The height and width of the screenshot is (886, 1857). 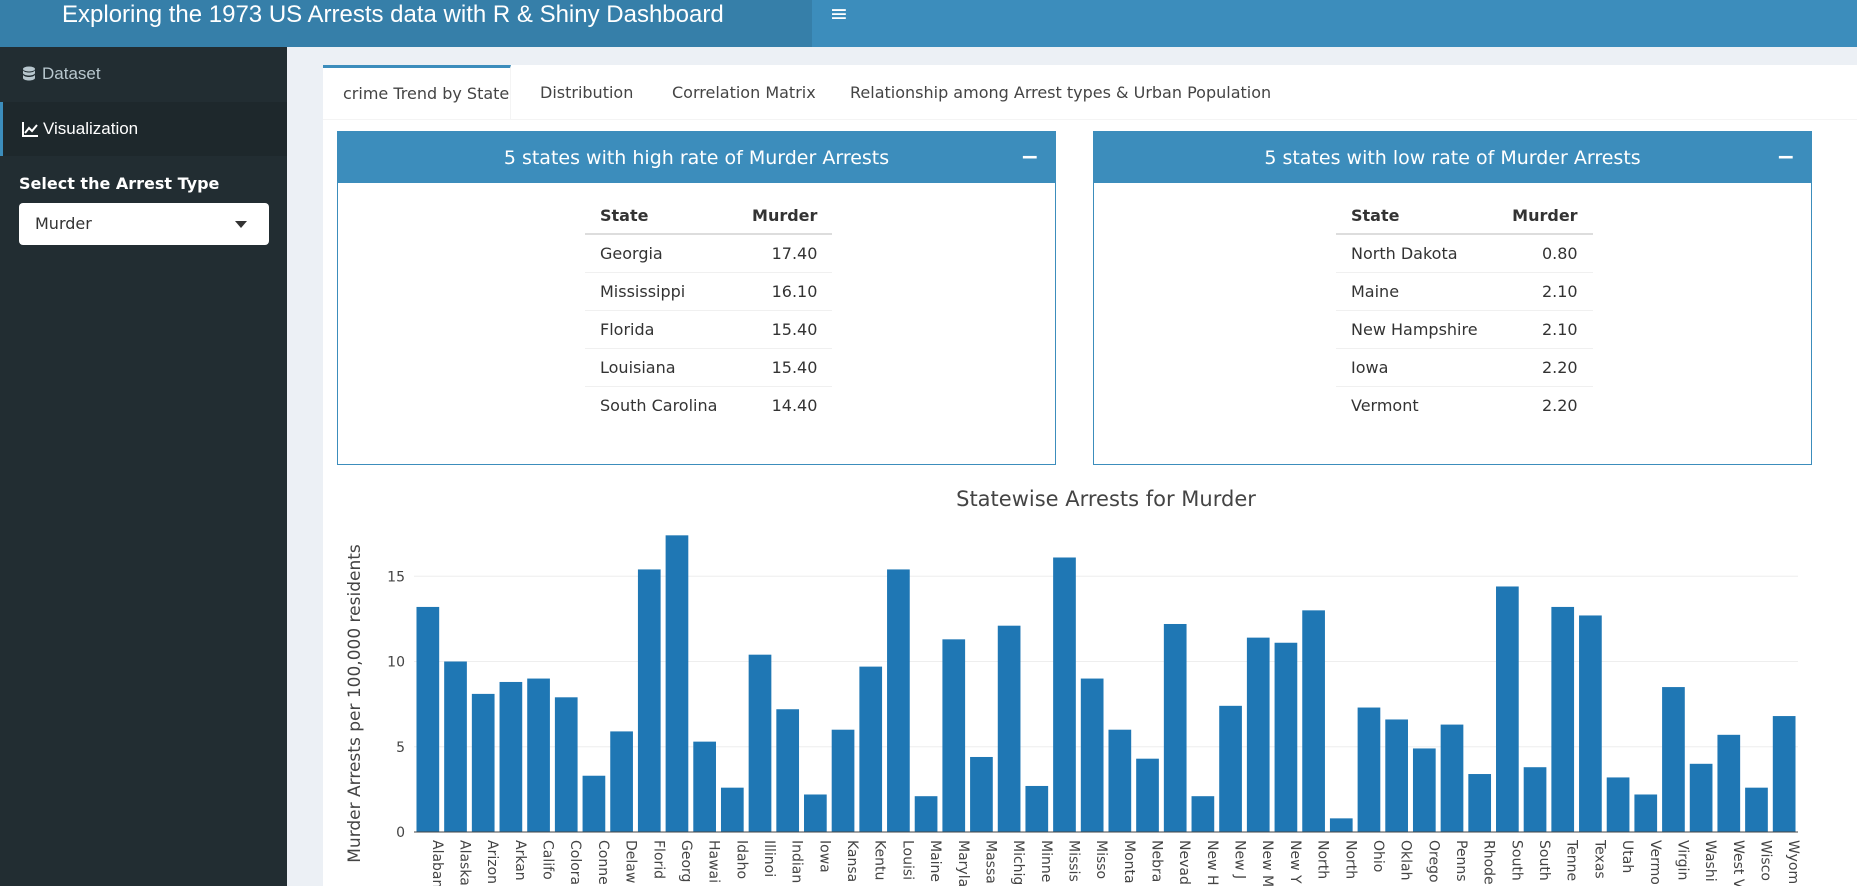 What do you see at coordinates (839, 14) in the screenshot?
I see `hamburger-icon: ≡` at bounding box center [839, 14].